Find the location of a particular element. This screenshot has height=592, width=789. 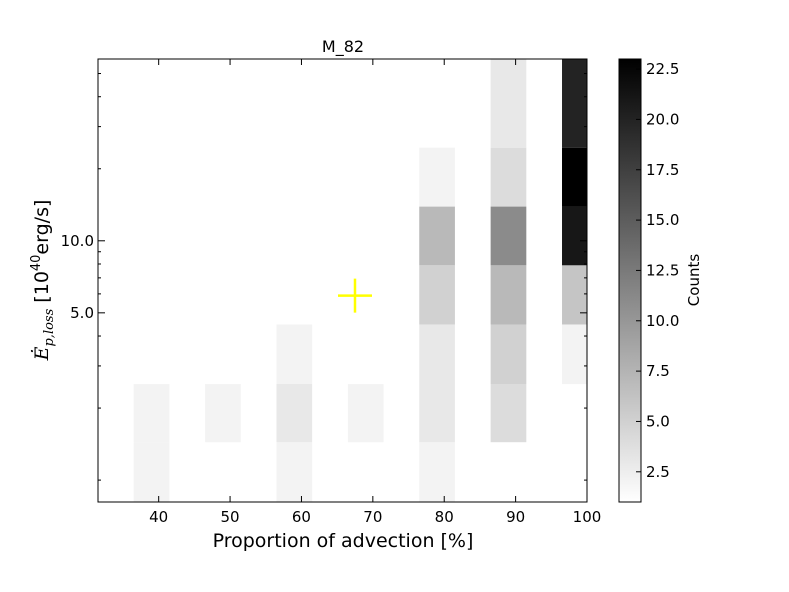

x-tick-label: 80 is located at coordinates (444, 517).